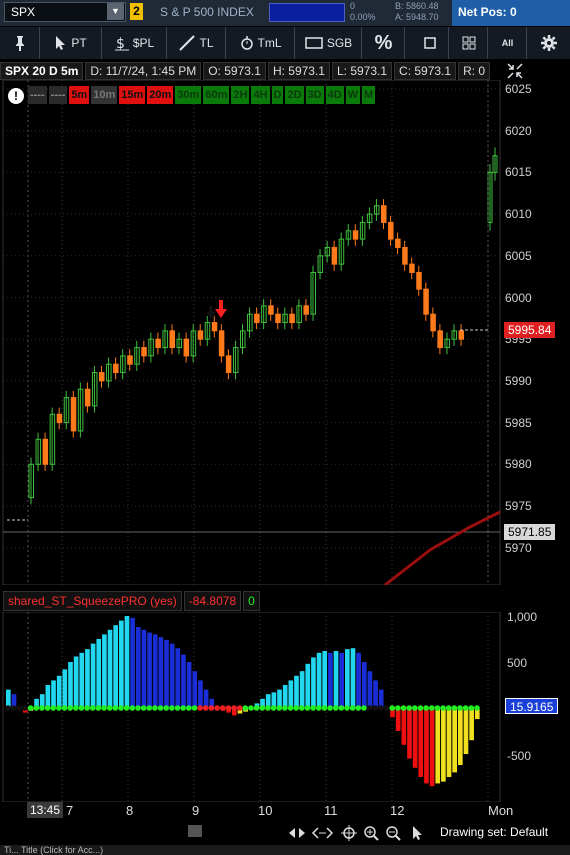 The image size is (570, 855). Describe the element at coordinates (532, 706) in the screenshot. I see `indicator-current-tag: 15.9165` at that location.